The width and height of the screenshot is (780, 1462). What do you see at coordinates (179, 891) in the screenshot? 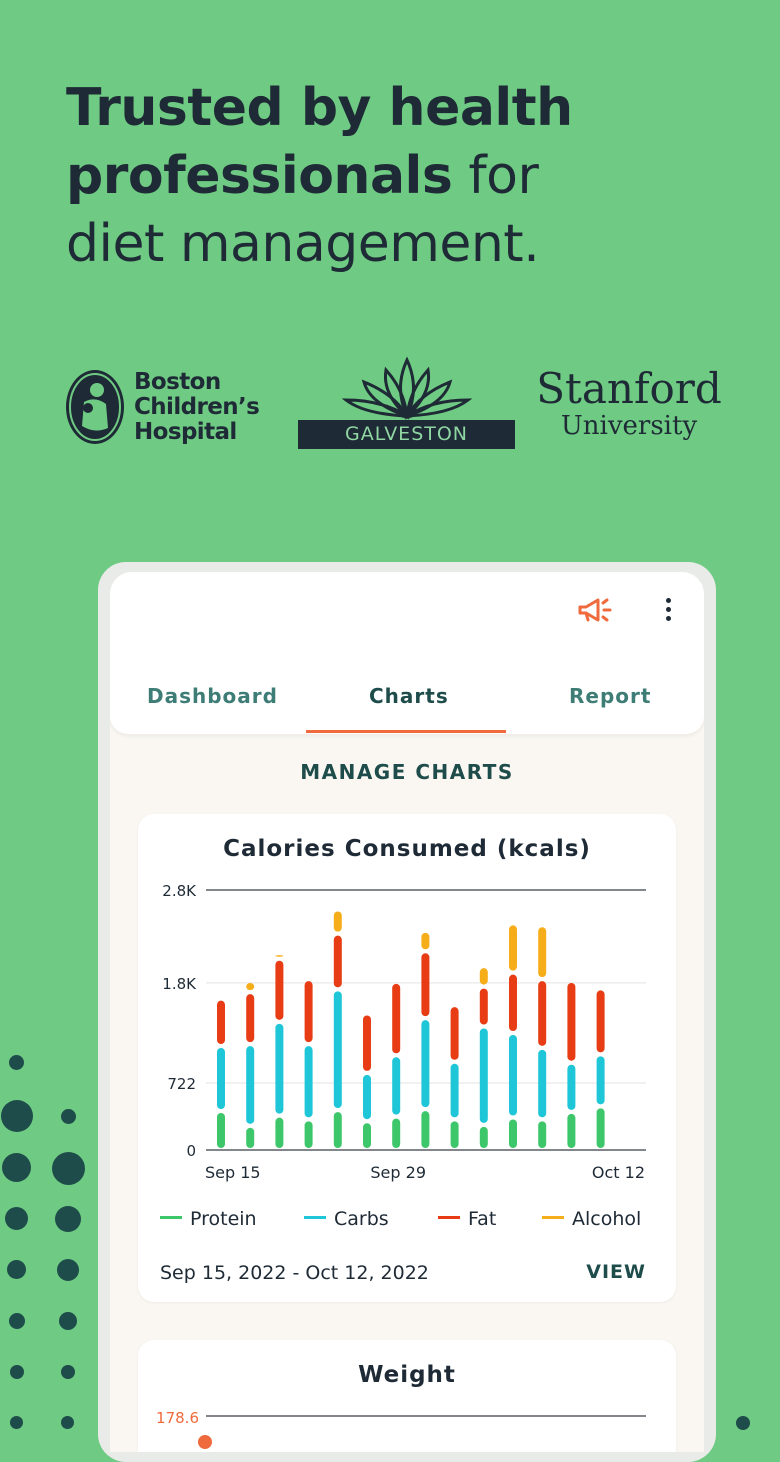
I see `y-tick-label: 2.8K` at bounding box center [179, 891].